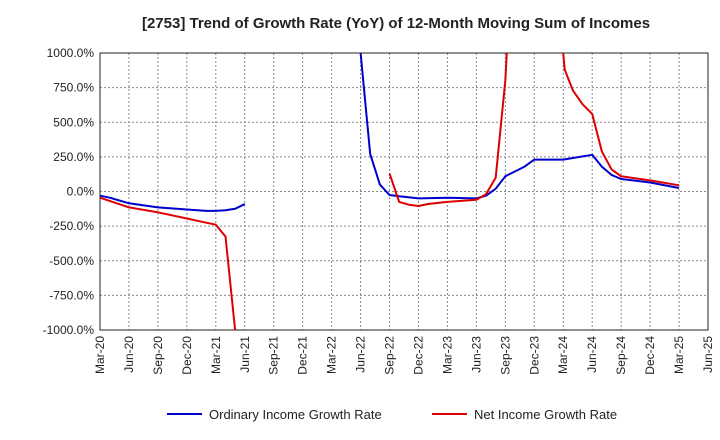 This screenshot has height=440, width=720. I want to click on y-tick-label: 500.0%, so click(73, 122).